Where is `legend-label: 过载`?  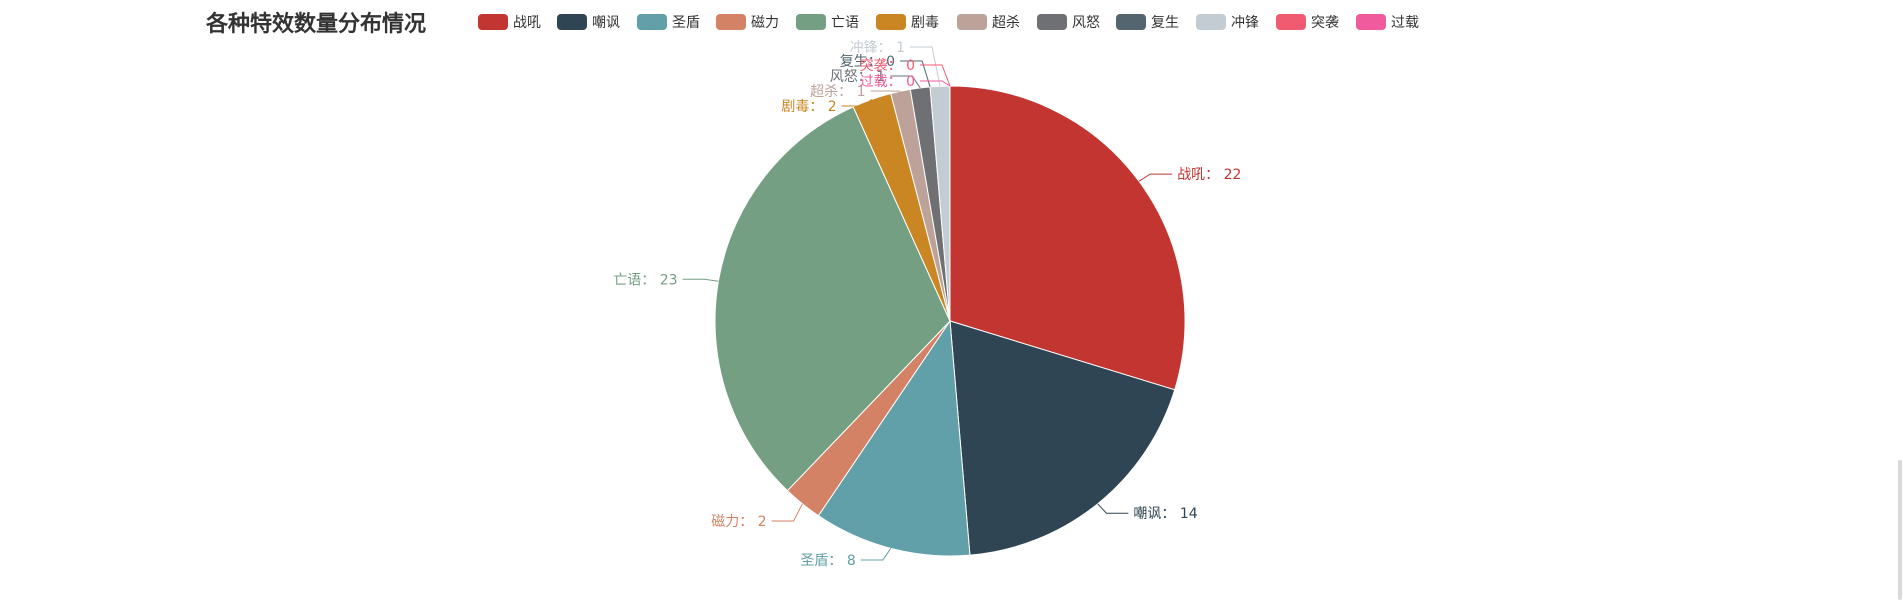 legend-label: 过载 is located at coordinates (1405, 23).